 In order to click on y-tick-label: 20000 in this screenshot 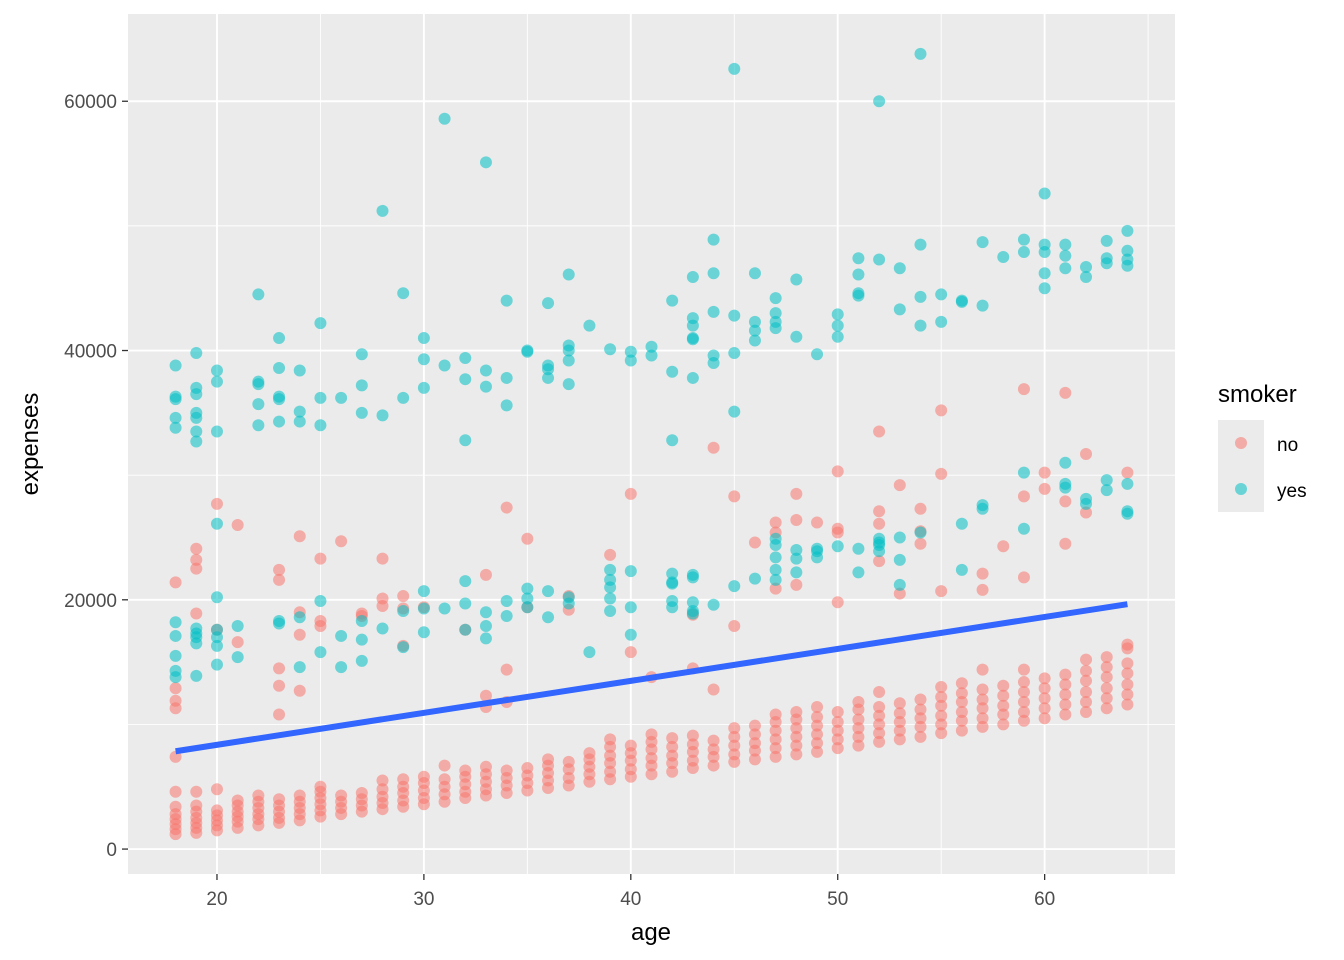, I will do `click(90, 601)`.